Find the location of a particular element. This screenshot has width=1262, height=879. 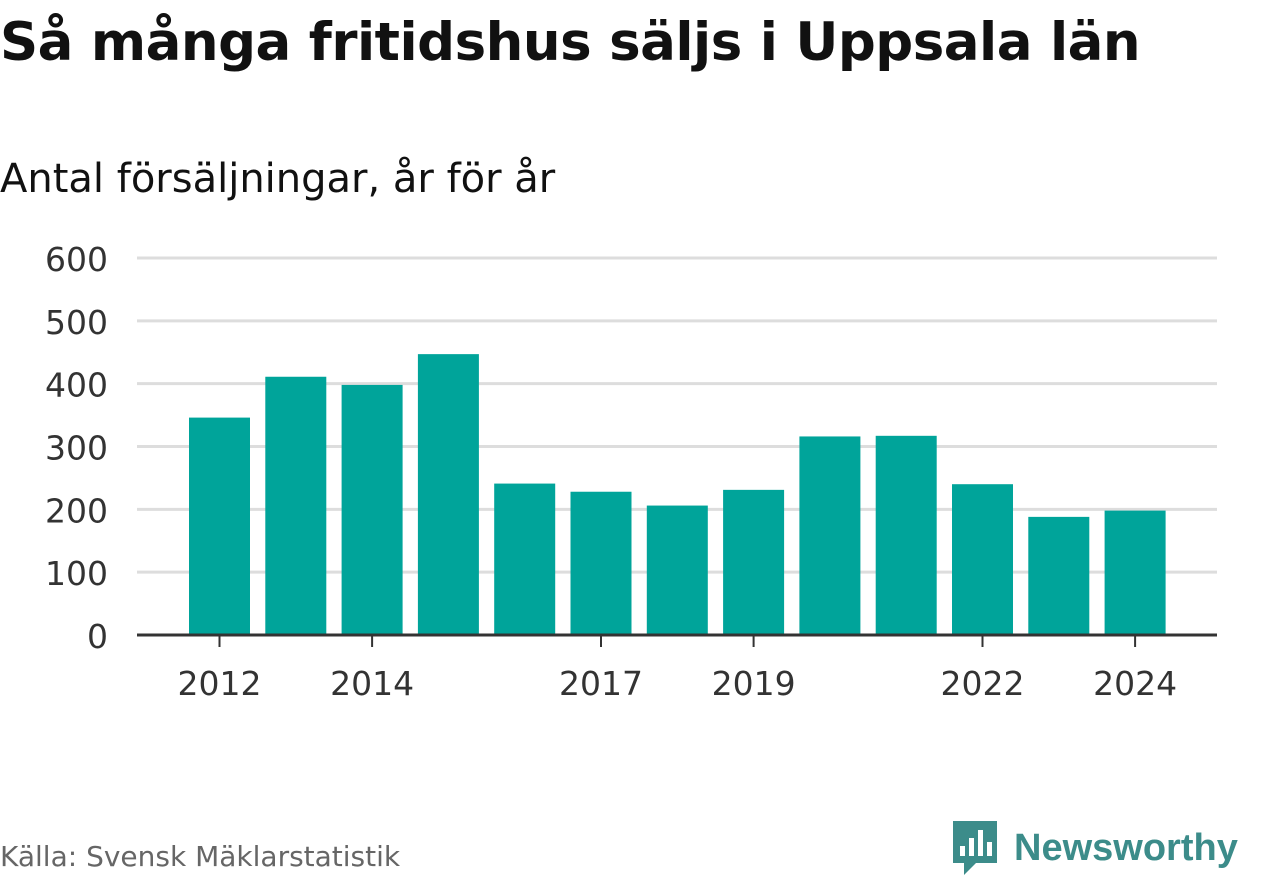

bar-2021 is located at coordinates (906, 535).